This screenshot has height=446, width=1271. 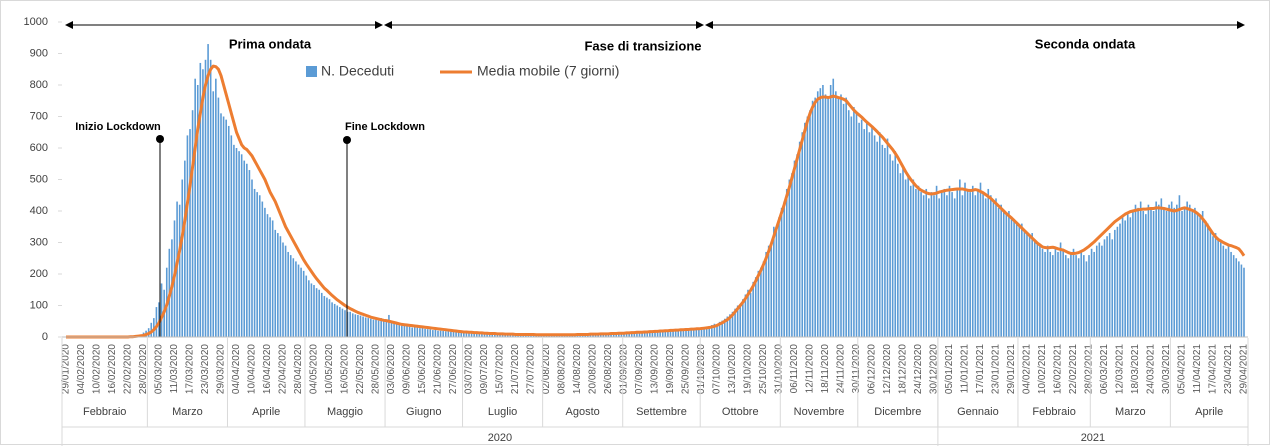 I want to click on x-tick-label: 24/03/2021, so click(x=1151, y=369).